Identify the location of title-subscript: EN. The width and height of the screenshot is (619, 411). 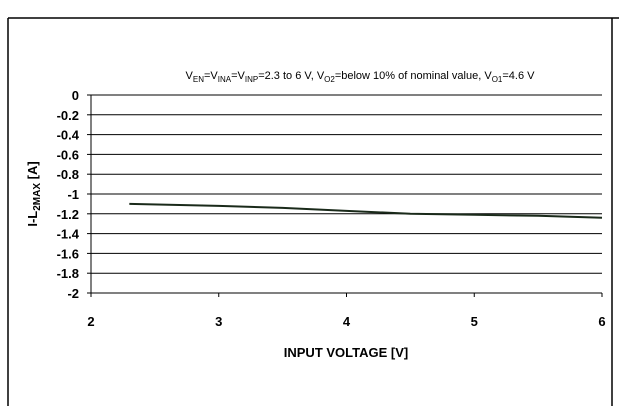
(198, 79).